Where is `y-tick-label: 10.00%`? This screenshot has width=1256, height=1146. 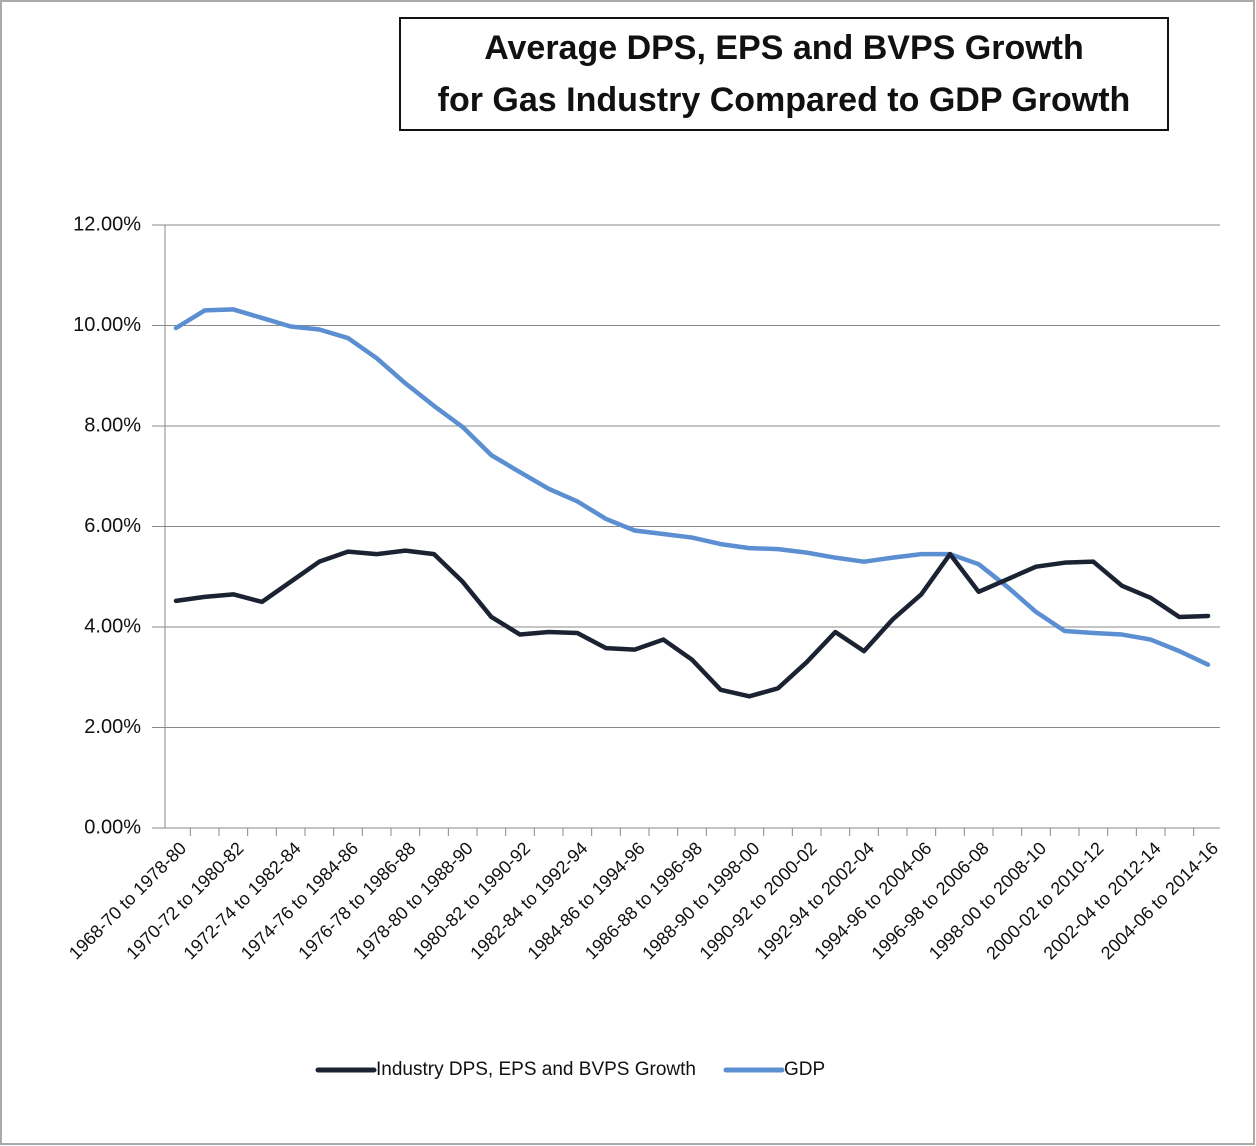 y-tick-label: 10.00% is located at coordinates (107, 325).